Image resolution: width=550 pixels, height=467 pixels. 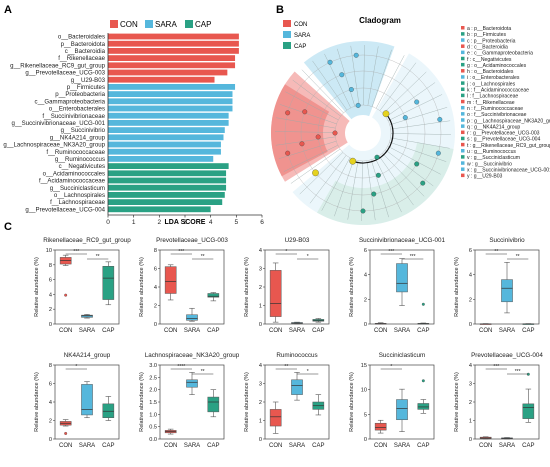 I want to click on clado-ring, so click(x=363, y=133).